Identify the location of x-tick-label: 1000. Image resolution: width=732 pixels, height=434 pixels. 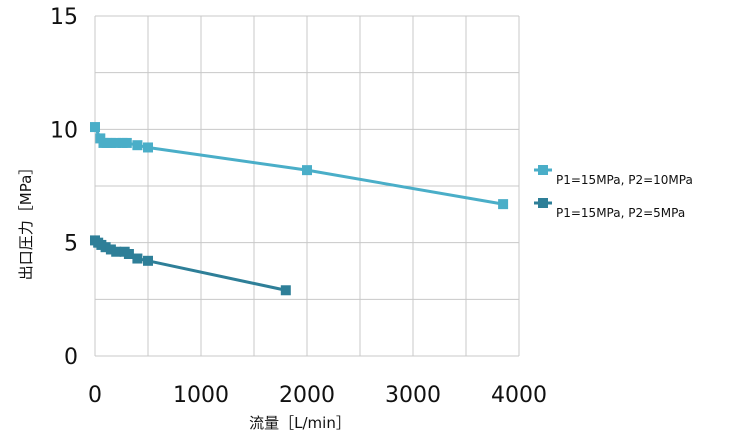
(201, 395).